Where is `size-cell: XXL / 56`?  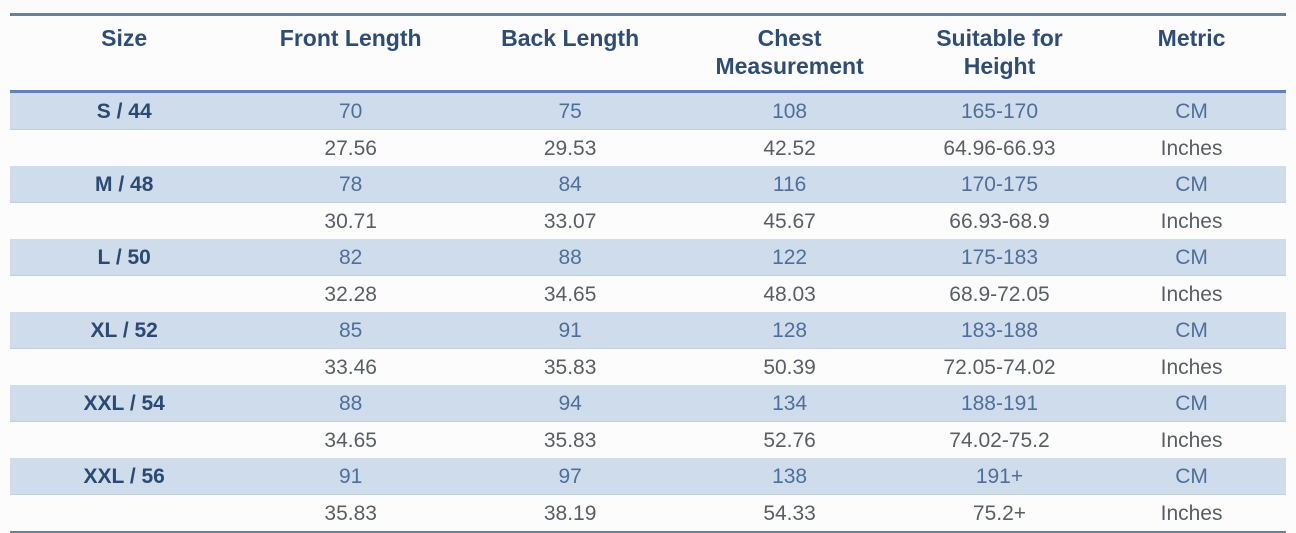
size-cell: XXL / 56 is located at coordinates (124, 476).